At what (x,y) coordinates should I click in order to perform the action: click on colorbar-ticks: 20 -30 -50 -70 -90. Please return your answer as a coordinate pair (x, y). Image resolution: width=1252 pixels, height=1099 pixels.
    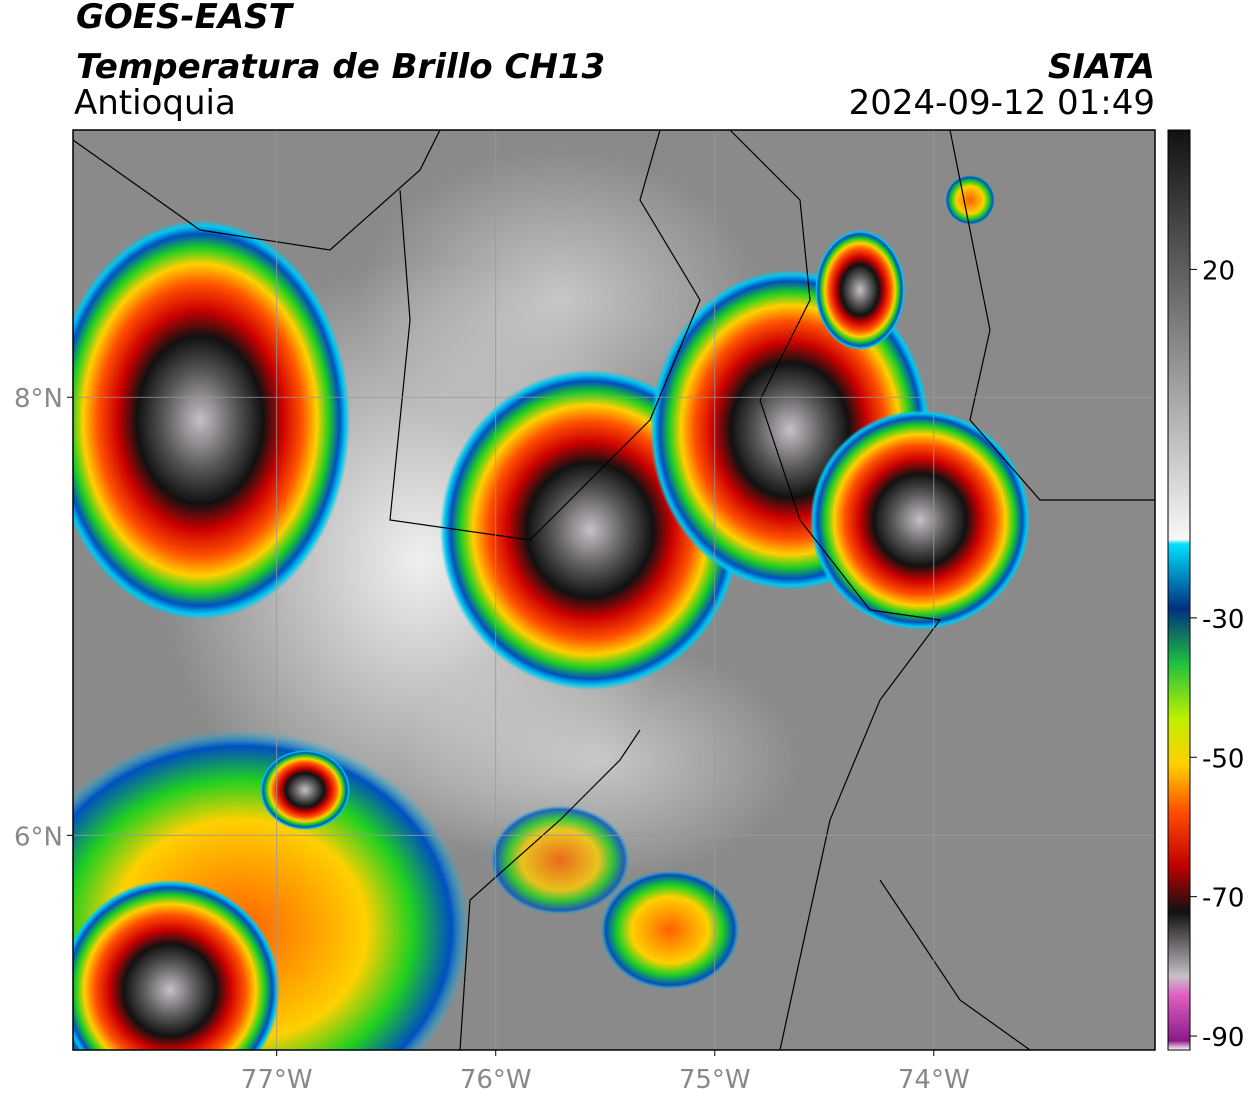
    Looking at the image, I should click on (1217, 654).